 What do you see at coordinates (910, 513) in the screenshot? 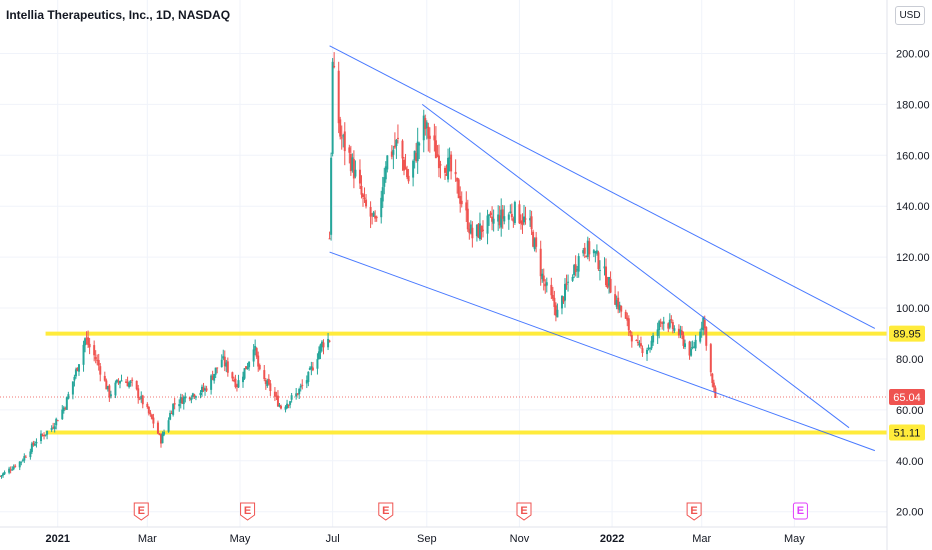
I see `y-tick-label: 20.00` at bounding box center [910, 513].